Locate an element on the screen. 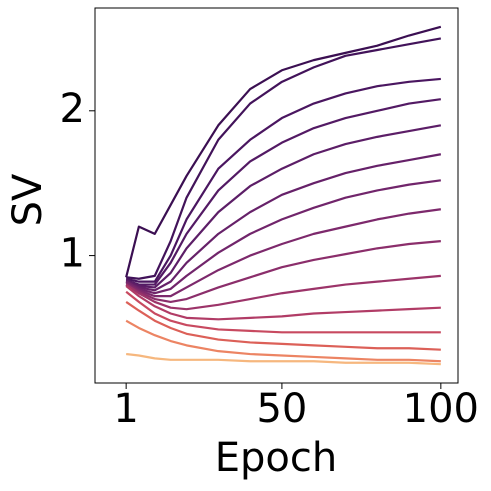 This screenshot has height=491, width=491. y-tick-label: 1 is located at coordinates (72, 254).